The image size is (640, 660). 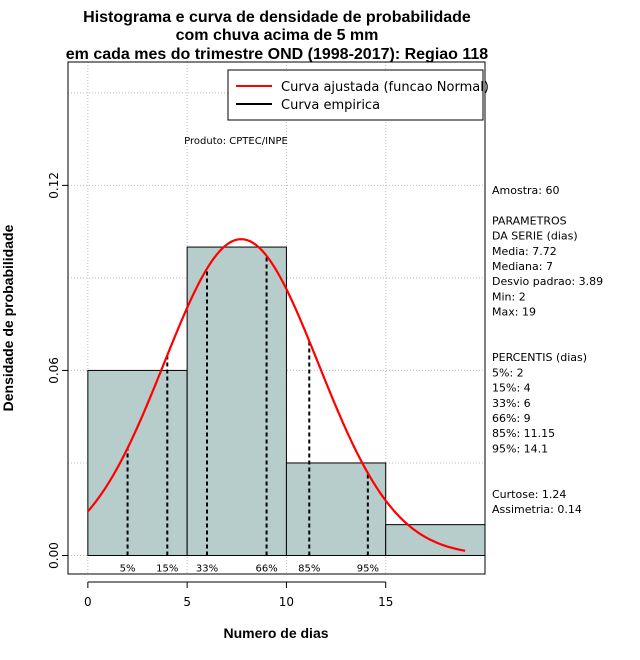 What do you see at coordinates (525, 190) in the screenshot?
I see `stat-line-0: Amostra: 60` at bounding box center [525, 190].